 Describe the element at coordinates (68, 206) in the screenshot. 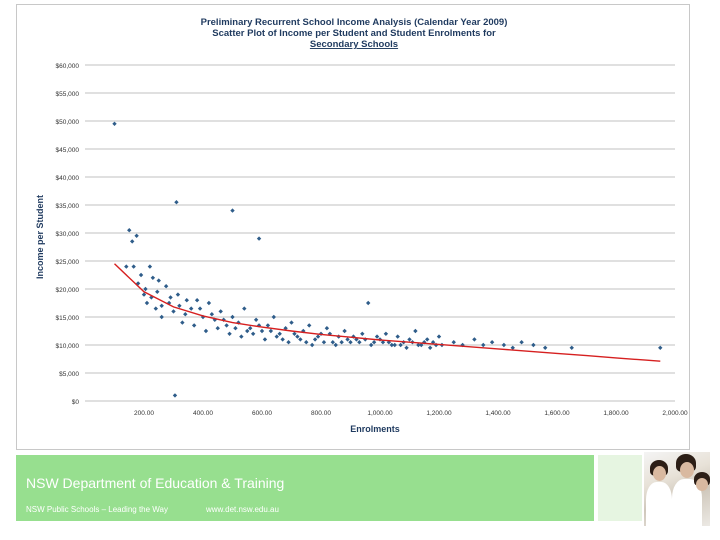

I see `y-tick-label: $35,000` at that location.